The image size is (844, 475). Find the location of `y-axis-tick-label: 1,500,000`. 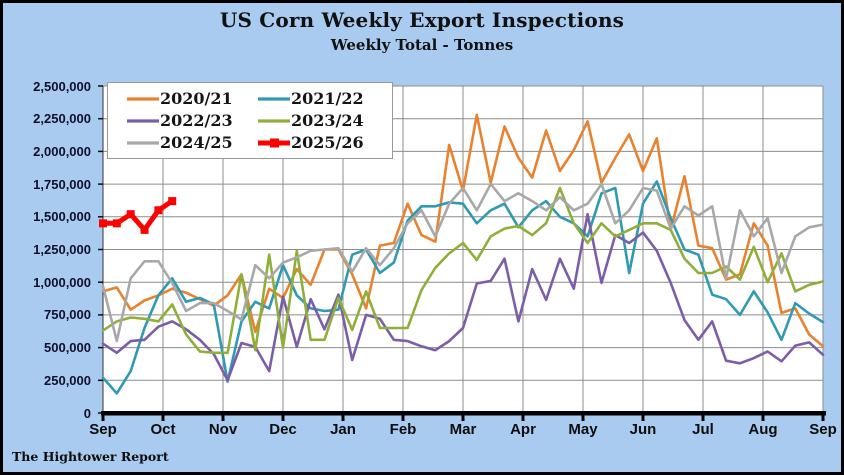

y-axis-tick-label: 1,500,000 is located at coordinates (62, 217).